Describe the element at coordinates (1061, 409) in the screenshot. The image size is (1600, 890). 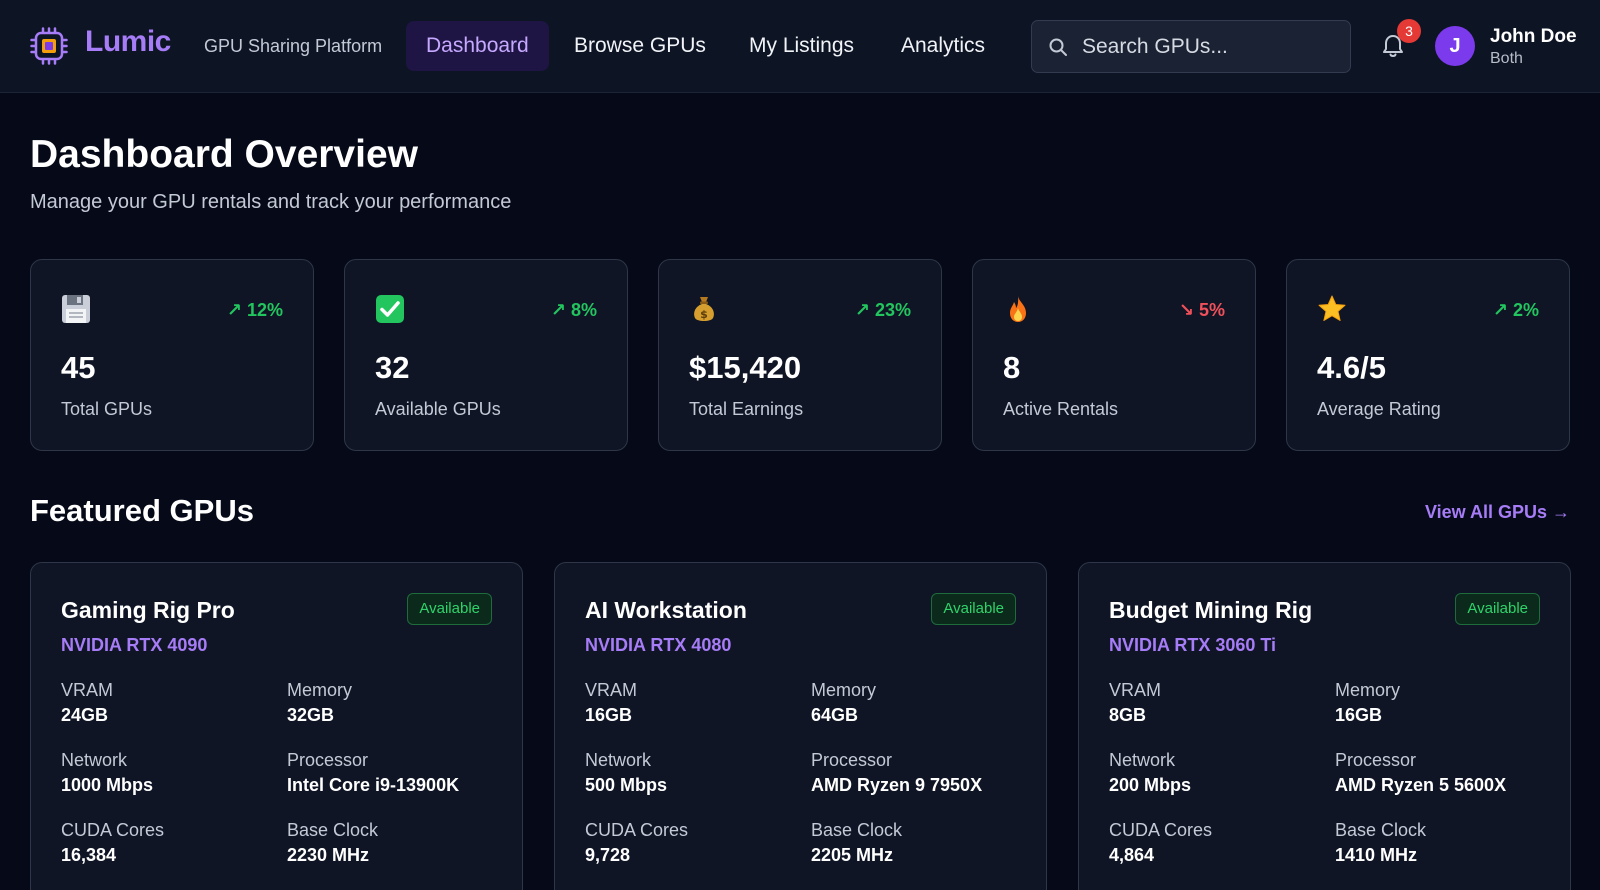
I see `stat-label: Active Rentals` at that location.